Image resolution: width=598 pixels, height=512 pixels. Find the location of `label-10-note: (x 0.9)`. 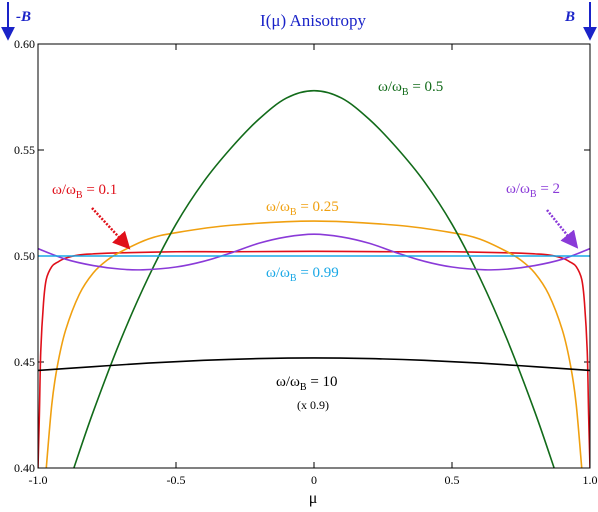

label-10-note: (x 0.9) is located at coordinates (313, 405).